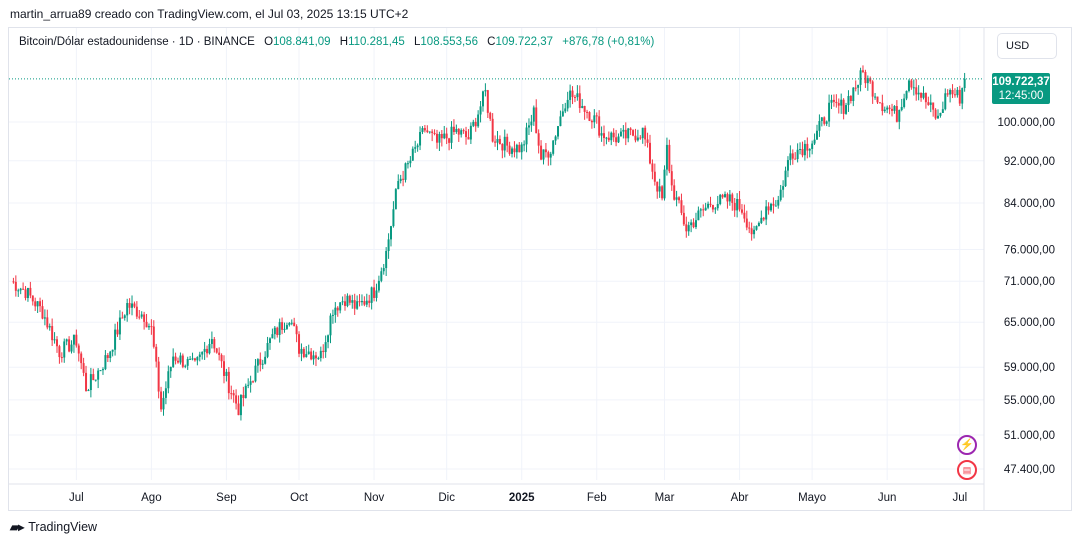  Describe the element at coordinates (967, 445) in the screenshot. I see `lightning-icon: ⚡` at that location.